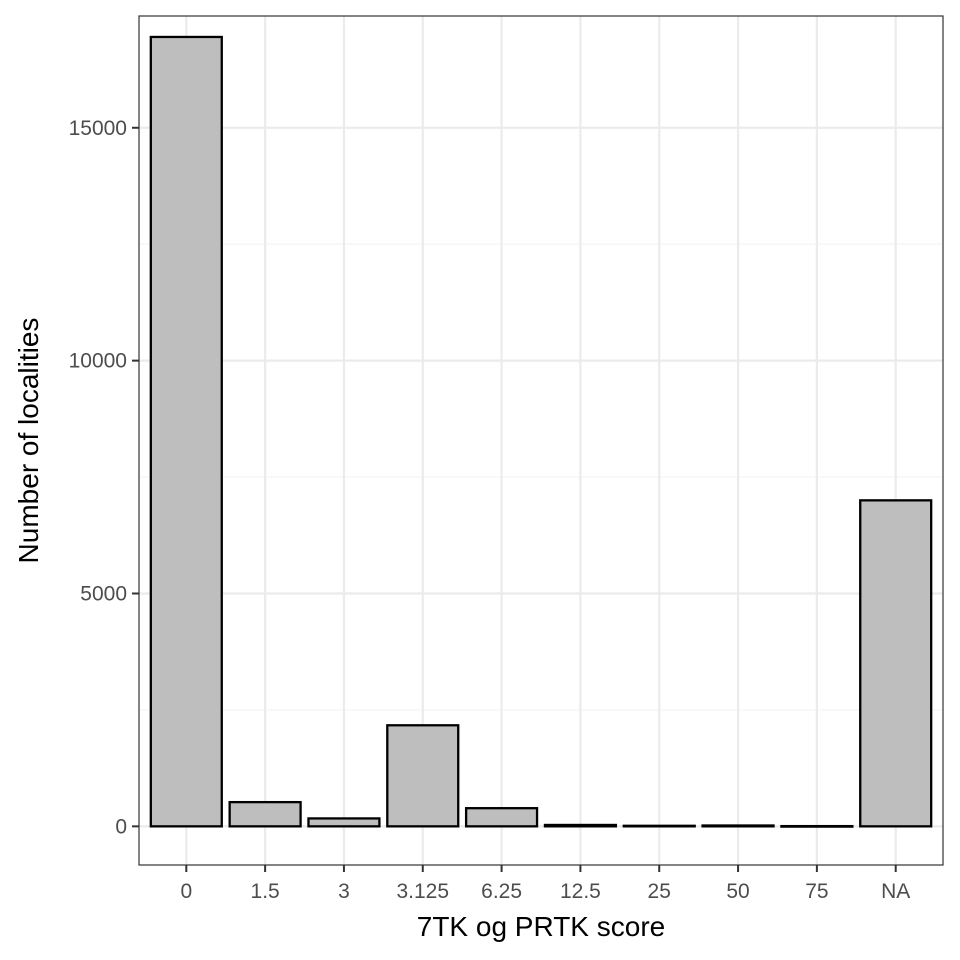 This screenshot has height=960, width=960. Describe the element at coordinates (816, 891) in the screenshot. I see `x-tick-label: 75` at that location.